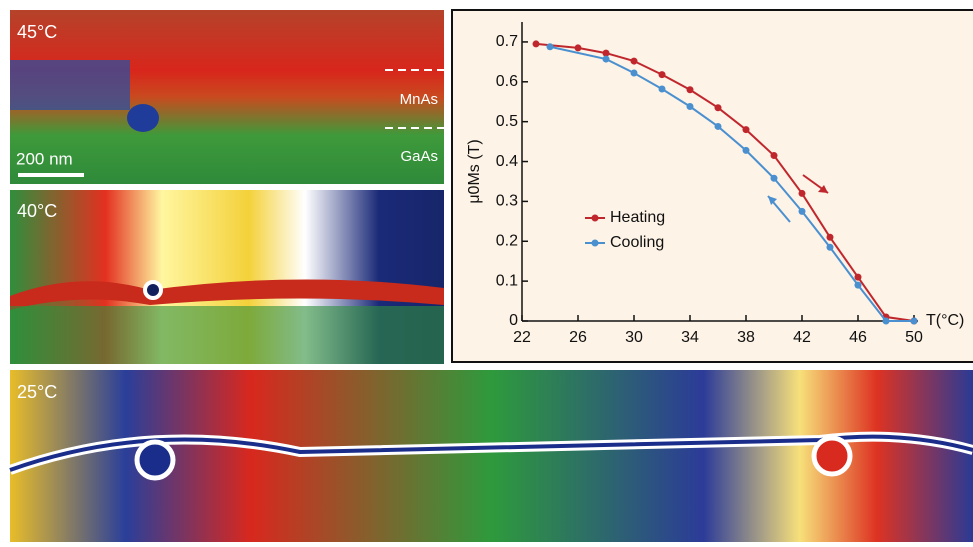 This screenshot has width=973, height=547. What do you see at coordinates (419, 99) in the screenshot?
I see `layer-label: MnAs` at bounding box center [419, 99].